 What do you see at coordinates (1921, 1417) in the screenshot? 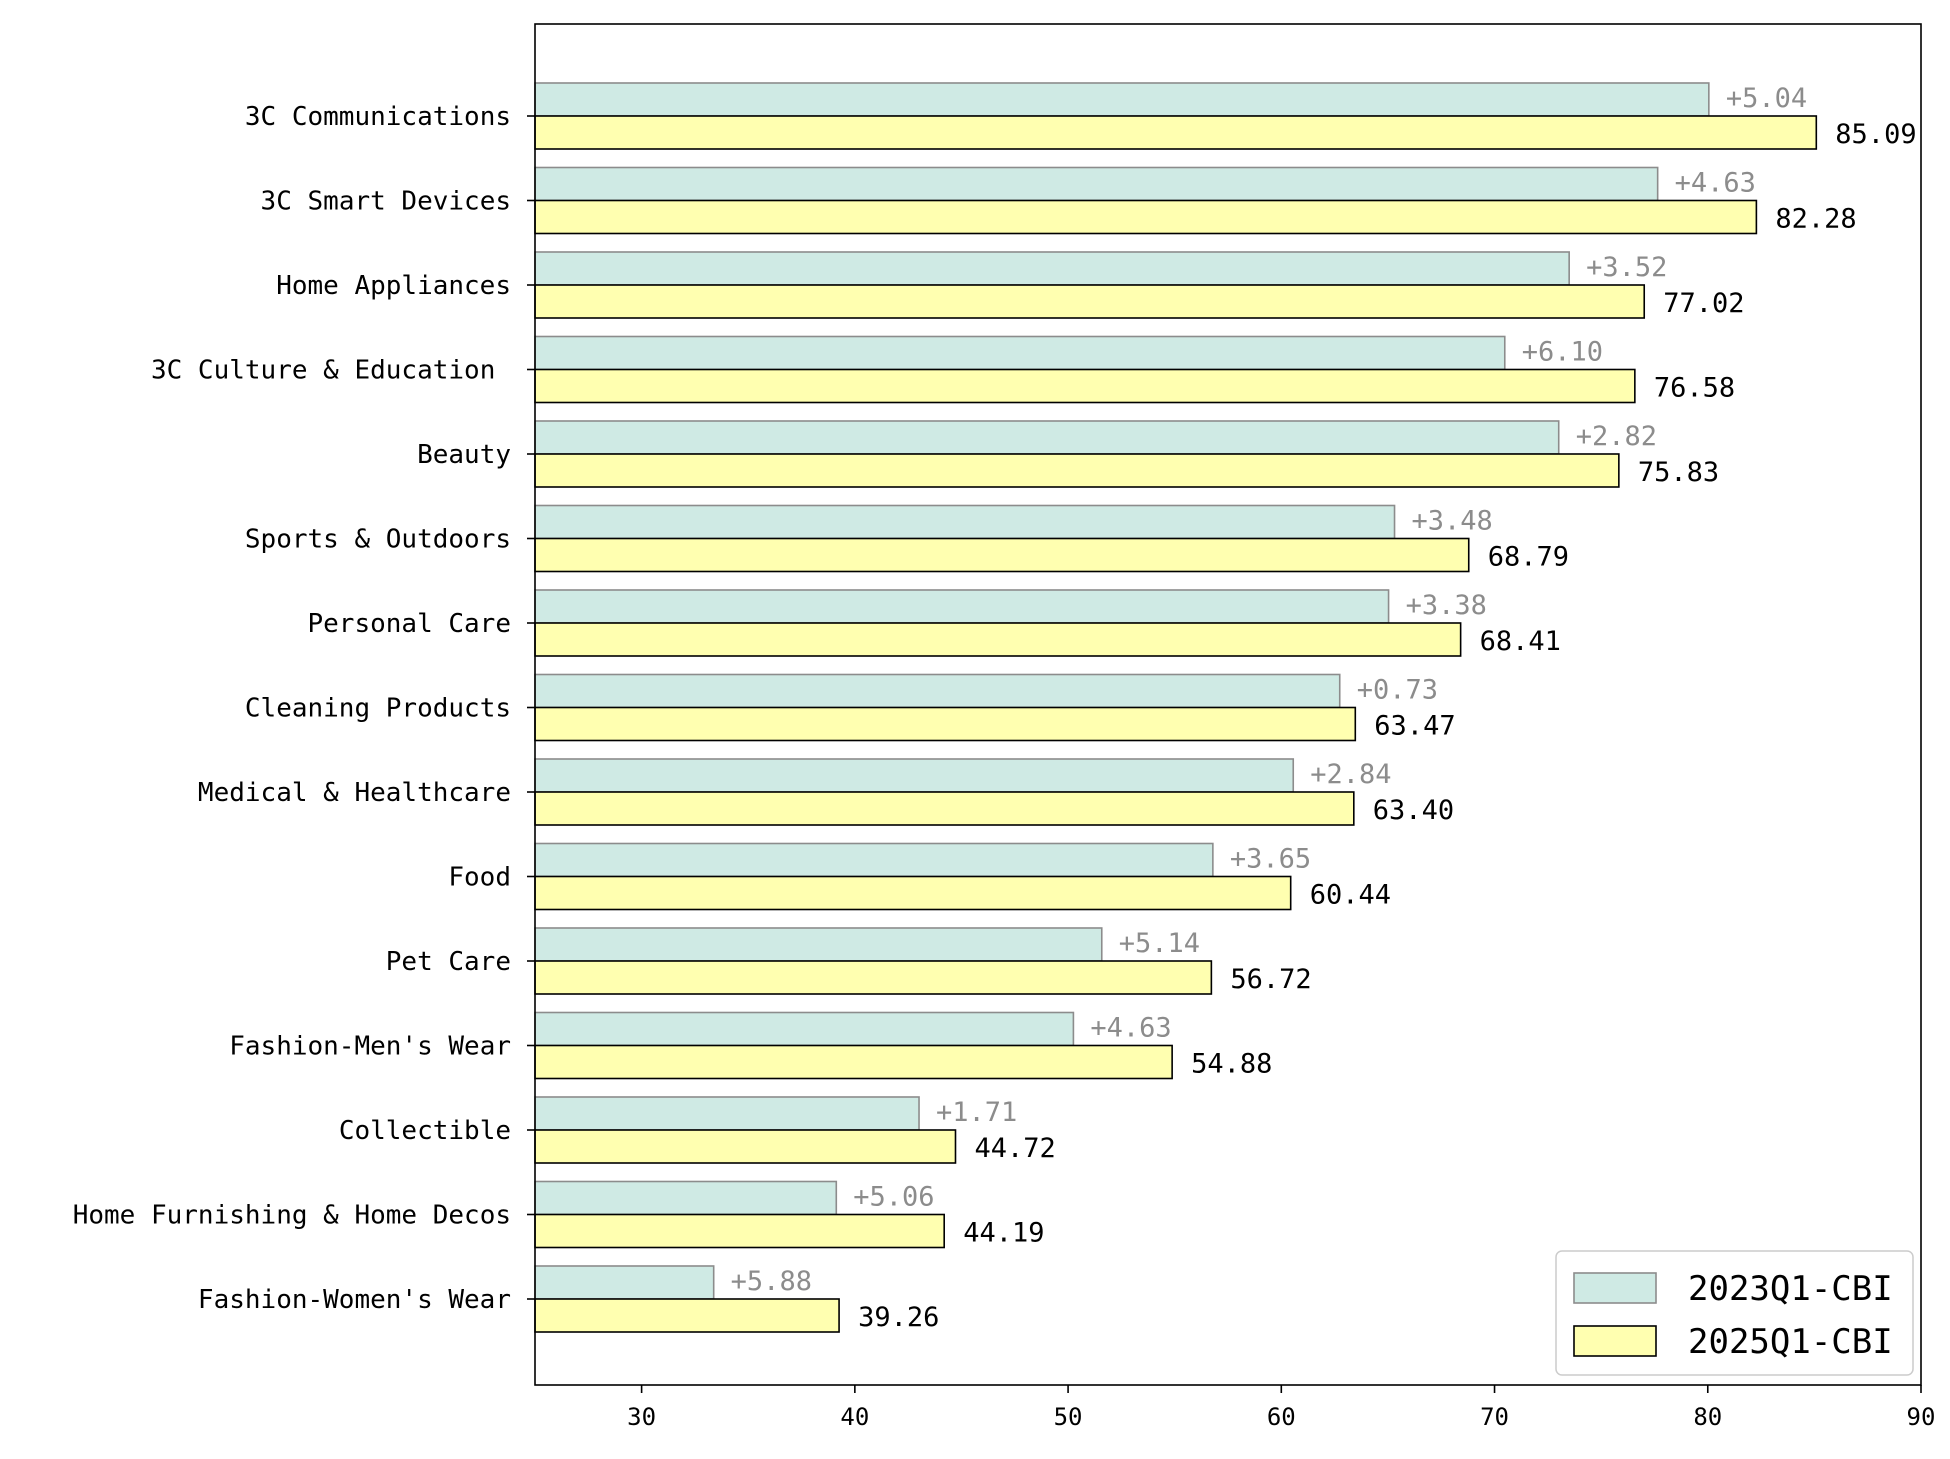
I see `x-tick-label: 90` at bounding box center [1921, 1417].